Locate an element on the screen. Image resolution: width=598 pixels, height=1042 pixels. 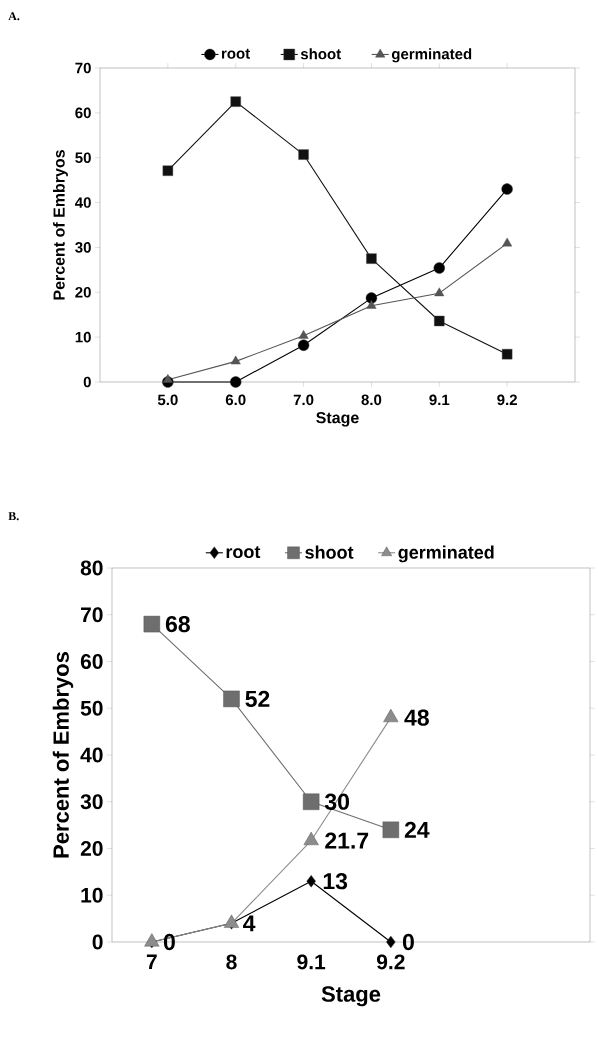
chart-title: A. is located at coordinates (14, 16).